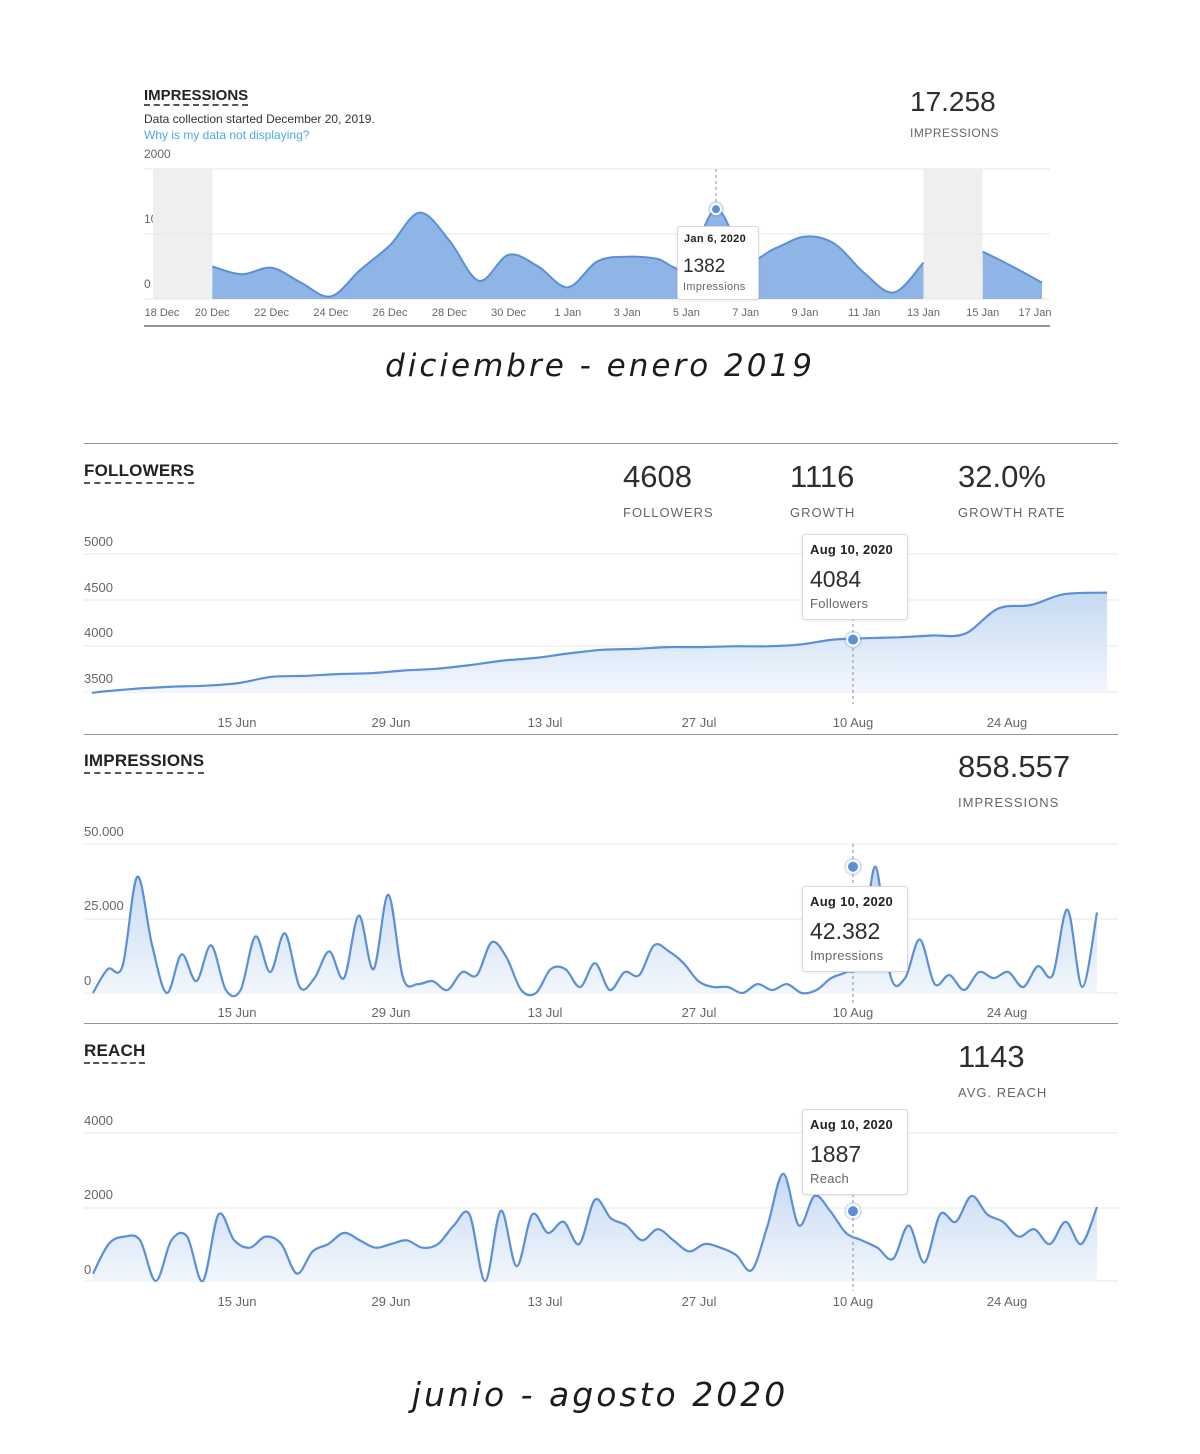  I want to click on avg-reach-value: 1143, so click(991, 1056).